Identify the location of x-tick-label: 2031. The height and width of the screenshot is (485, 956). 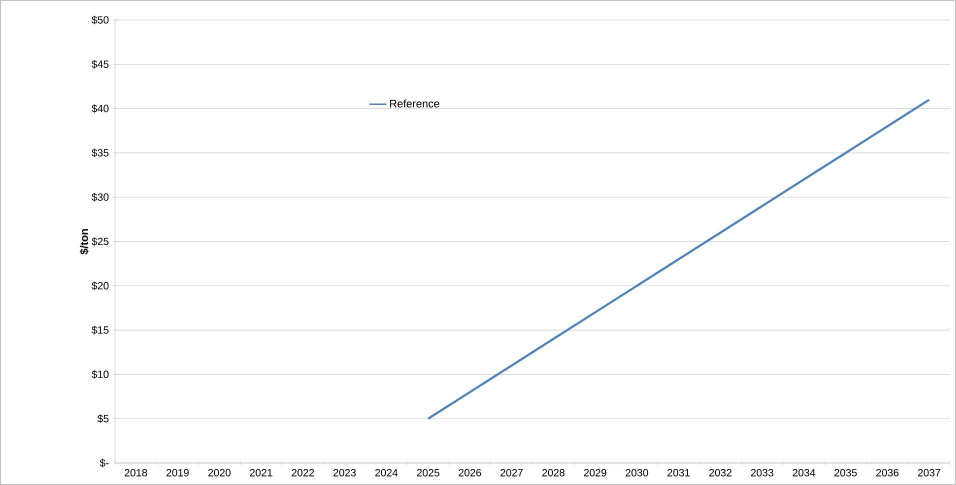
(679, 472).